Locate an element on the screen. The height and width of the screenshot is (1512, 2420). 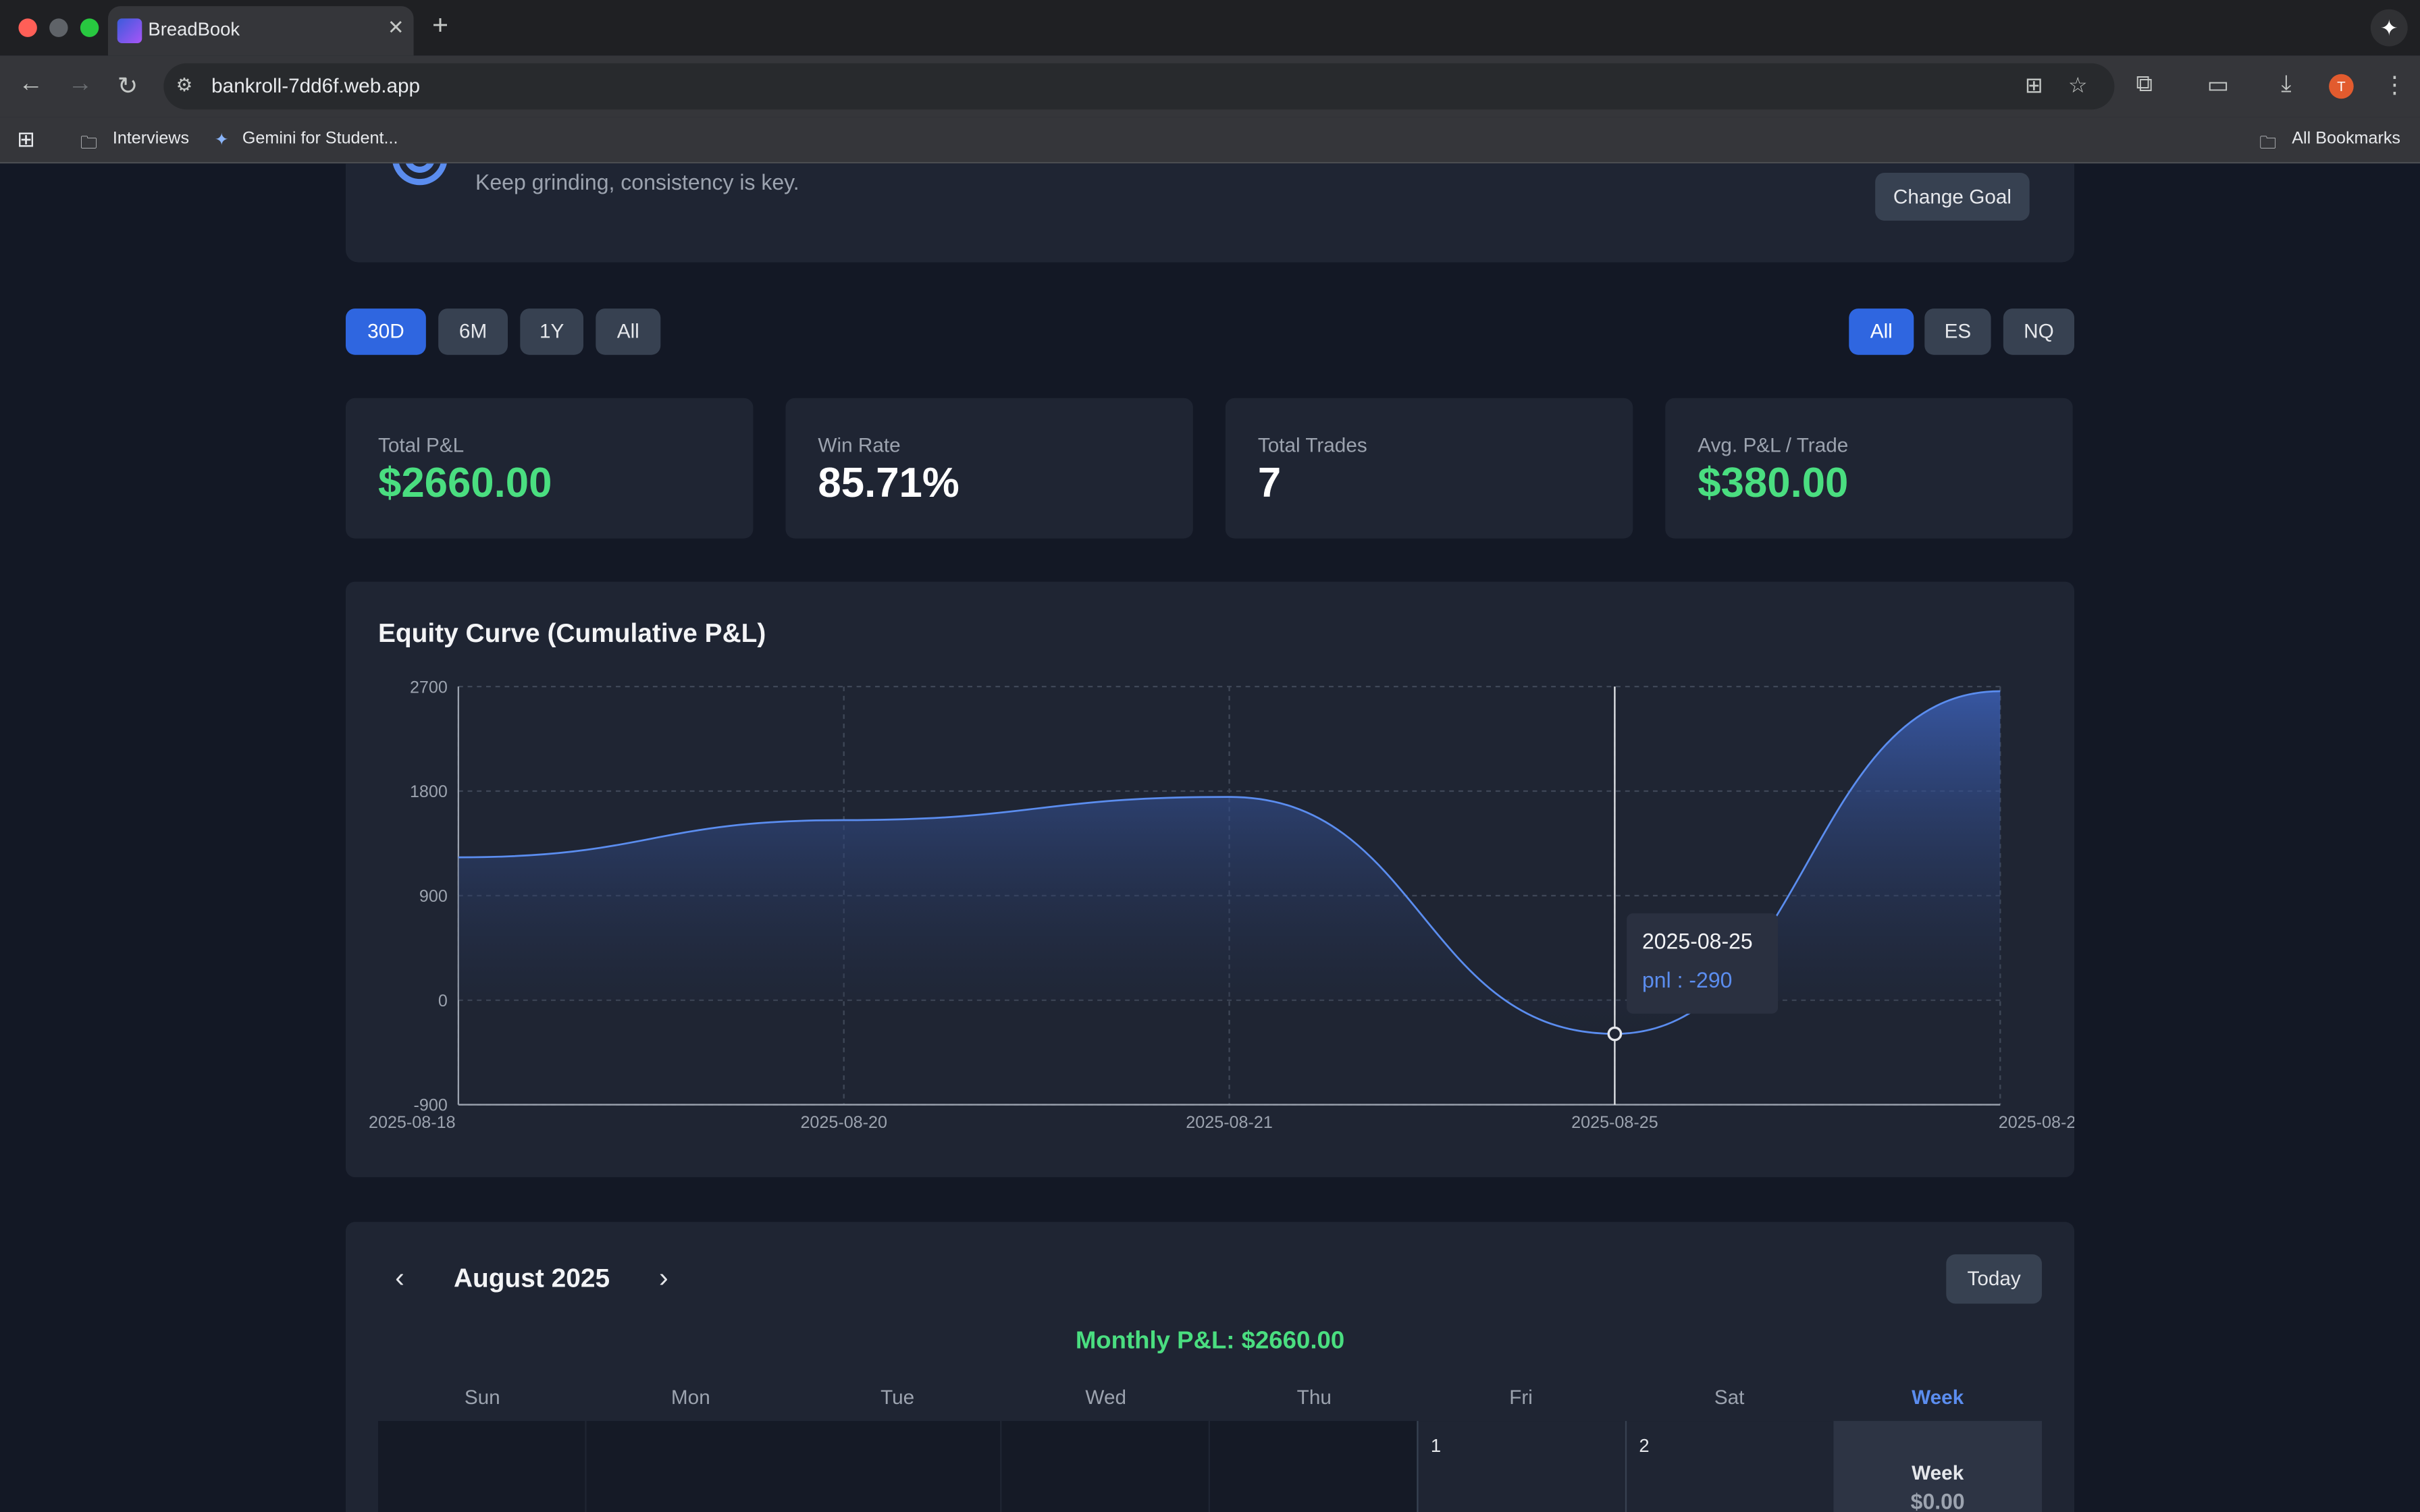
gemini-icon: ✦ is located at coordinates (221, 140).